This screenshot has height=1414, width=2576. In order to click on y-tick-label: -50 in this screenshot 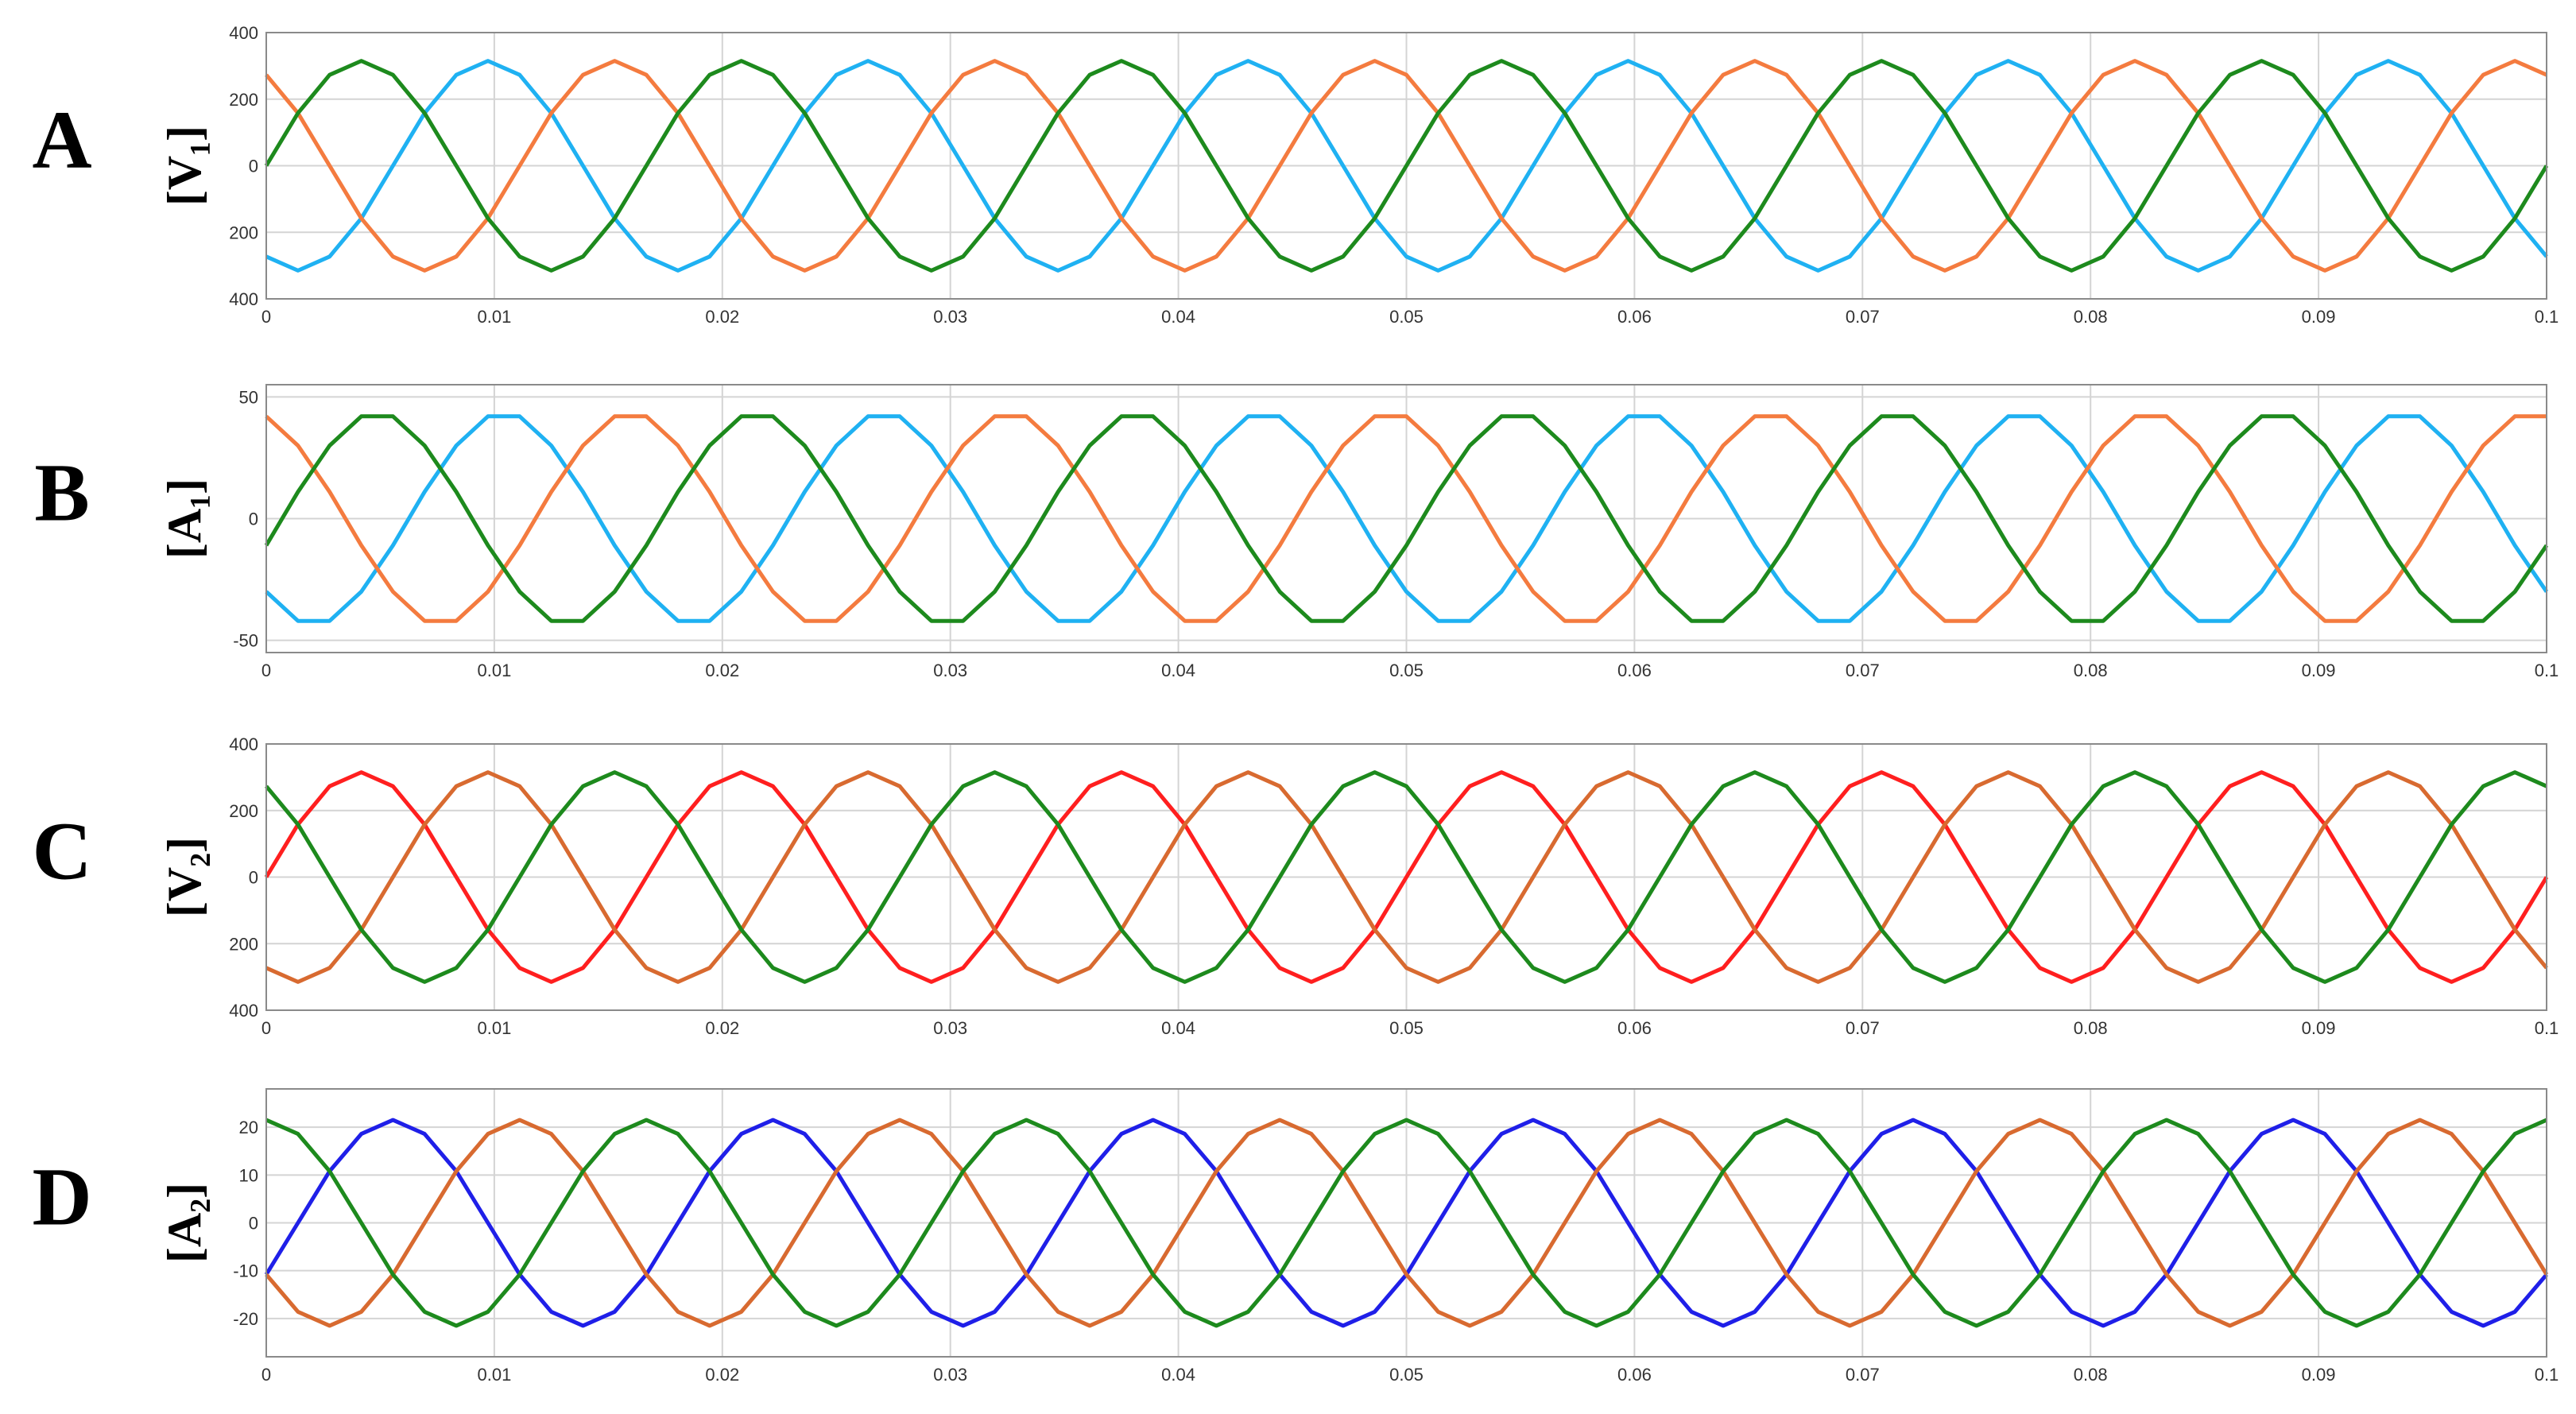, I will do `click(245, 641)`.